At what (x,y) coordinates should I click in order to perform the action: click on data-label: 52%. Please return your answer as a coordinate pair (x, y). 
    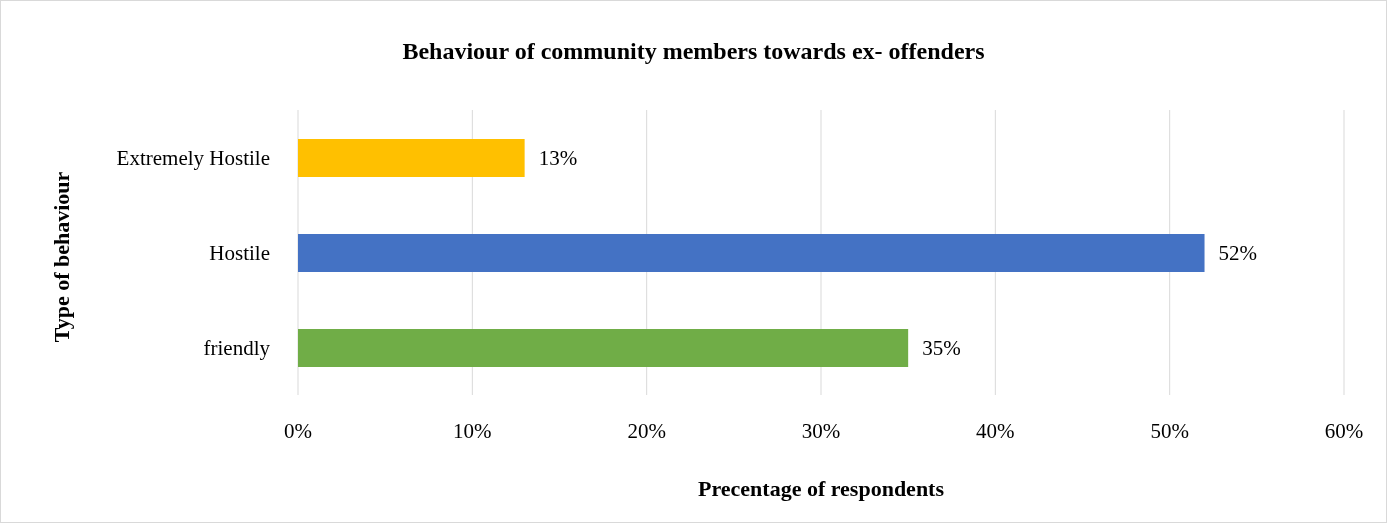
    Looking at the image, I should click on (1238, 253).